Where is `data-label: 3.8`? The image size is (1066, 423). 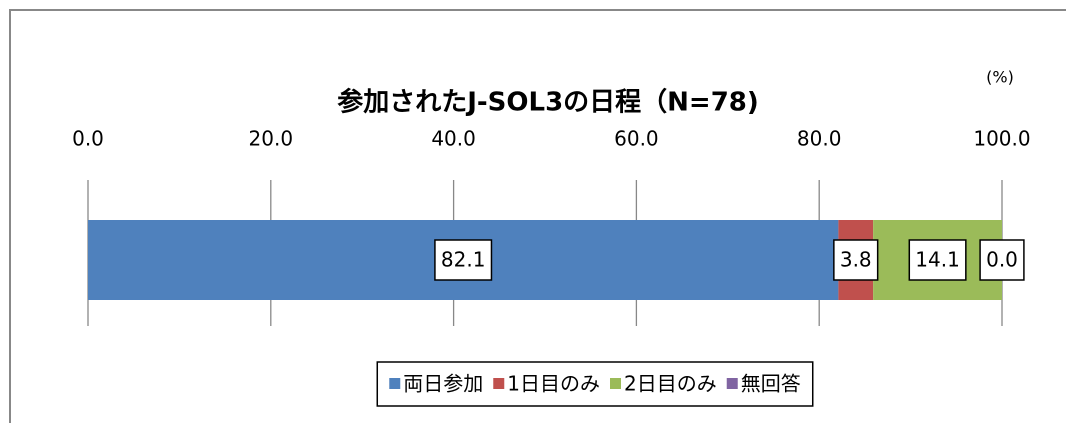 data-label: 3.8 is located at coordinates (856, 260).